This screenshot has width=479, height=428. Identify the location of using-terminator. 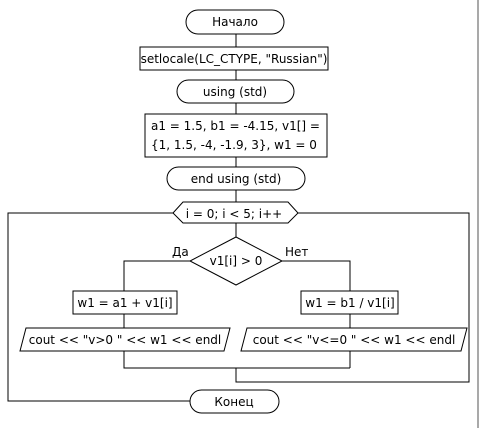
(235, 91).